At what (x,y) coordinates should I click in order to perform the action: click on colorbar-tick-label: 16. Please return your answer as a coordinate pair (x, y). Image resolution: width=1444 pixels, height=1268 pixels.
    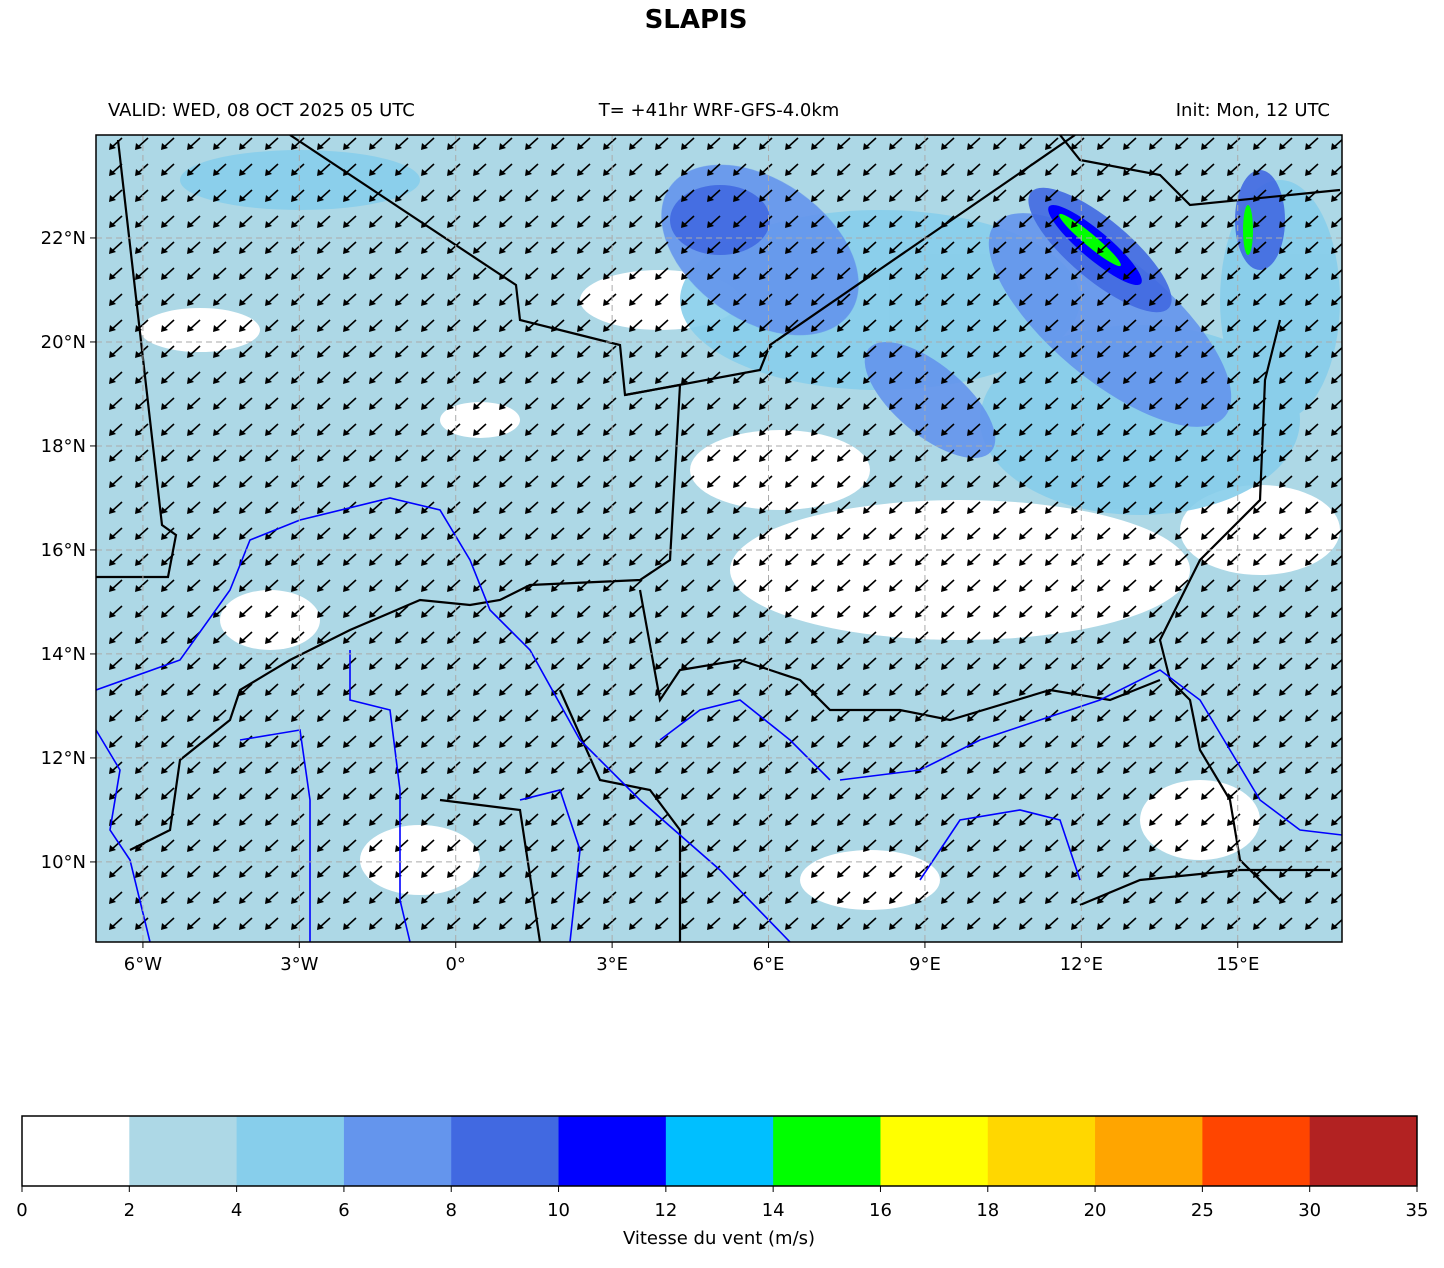
    Looking at the image, I should click on (880, 1210).